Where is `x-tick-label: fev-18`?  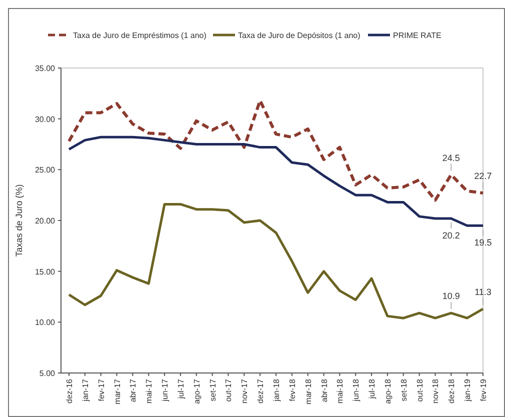
x-tick-label: fev-18 is located at coordinates (292, 390).